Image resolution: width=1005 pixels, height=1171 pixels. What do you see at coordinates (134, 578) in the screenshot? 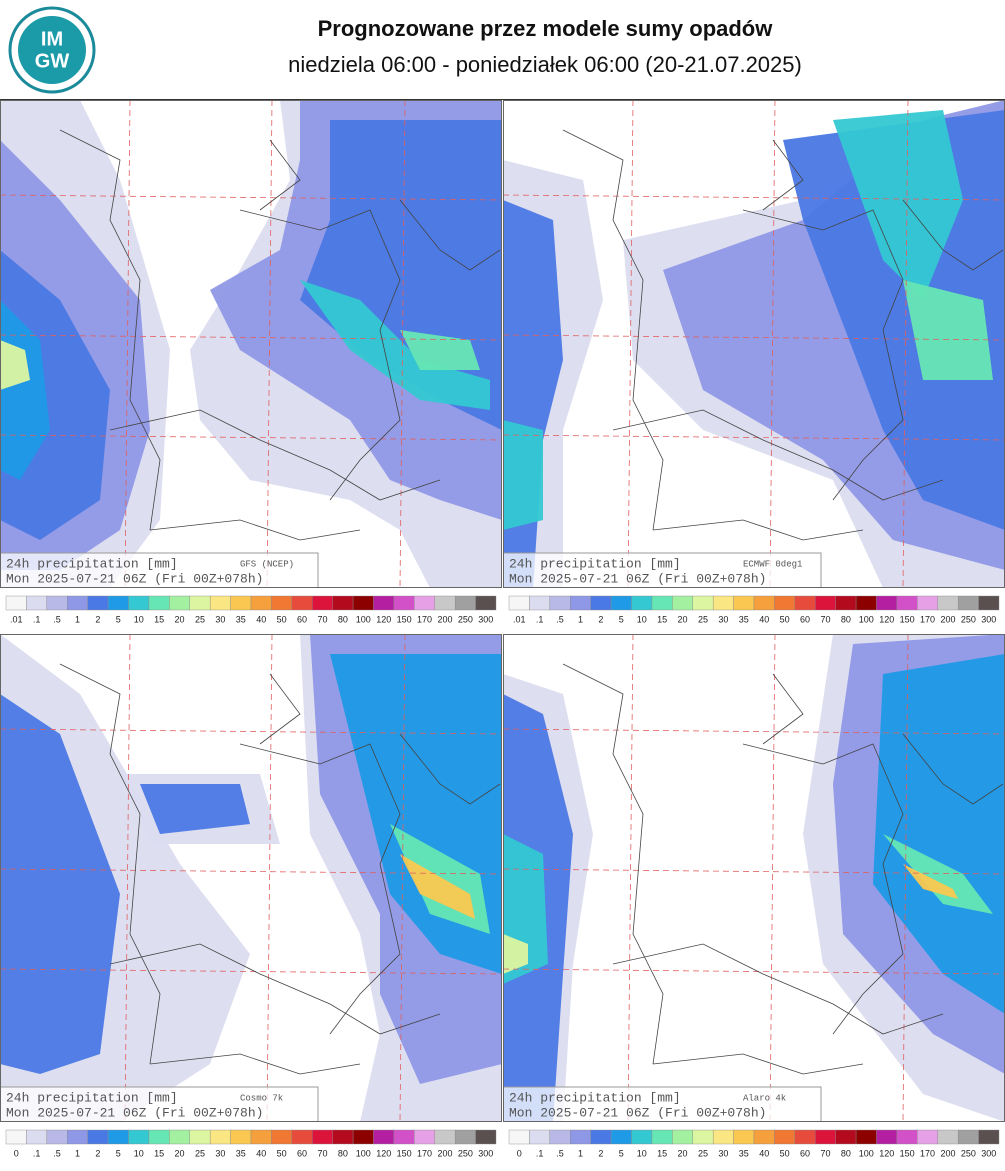
I see `label-line: Mon 2025-07-21 06Z (Fri 00Z+078h)` at bounding box center [134, 578].